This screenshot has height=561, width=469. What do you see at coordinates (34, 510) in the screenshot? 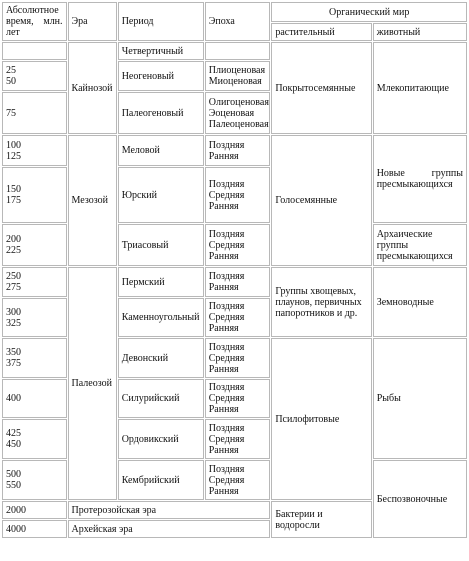
I see `time-proterozoic: 2000` at bounding box center [34, 510].